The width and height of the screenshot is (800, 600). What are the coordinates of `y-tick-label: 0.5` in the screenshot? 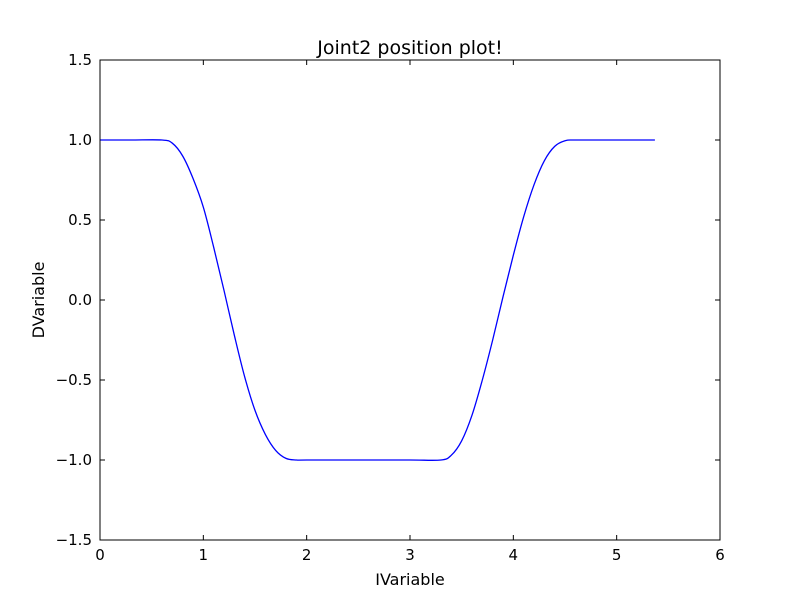 It's located at (80, 220).